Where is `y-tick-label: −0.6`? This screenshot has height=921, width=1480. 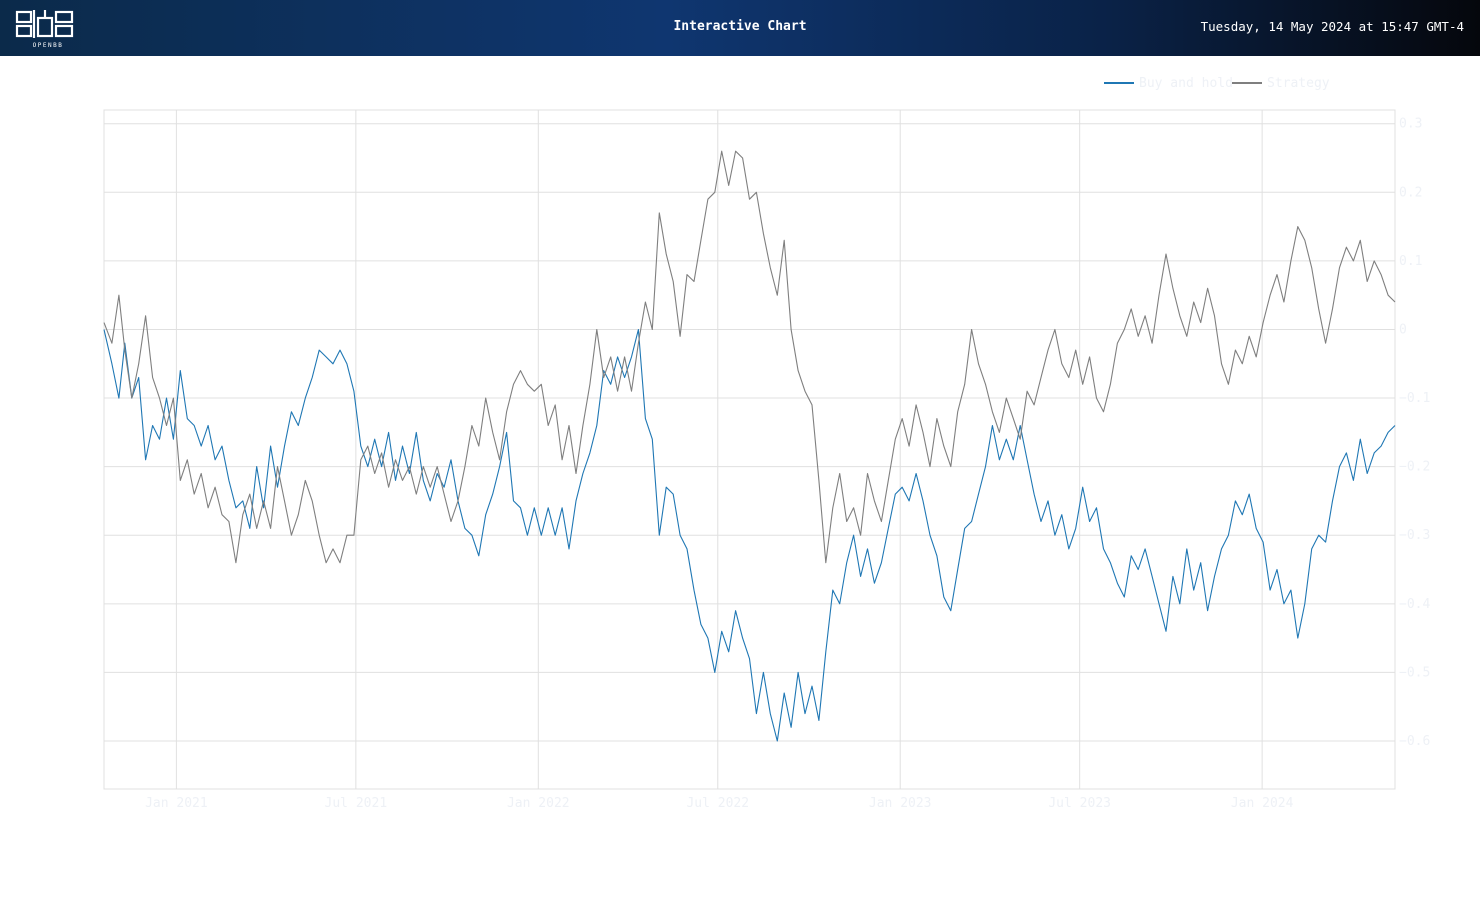 y-tick-label: −0.6 is located at coordinates (1414, 741).